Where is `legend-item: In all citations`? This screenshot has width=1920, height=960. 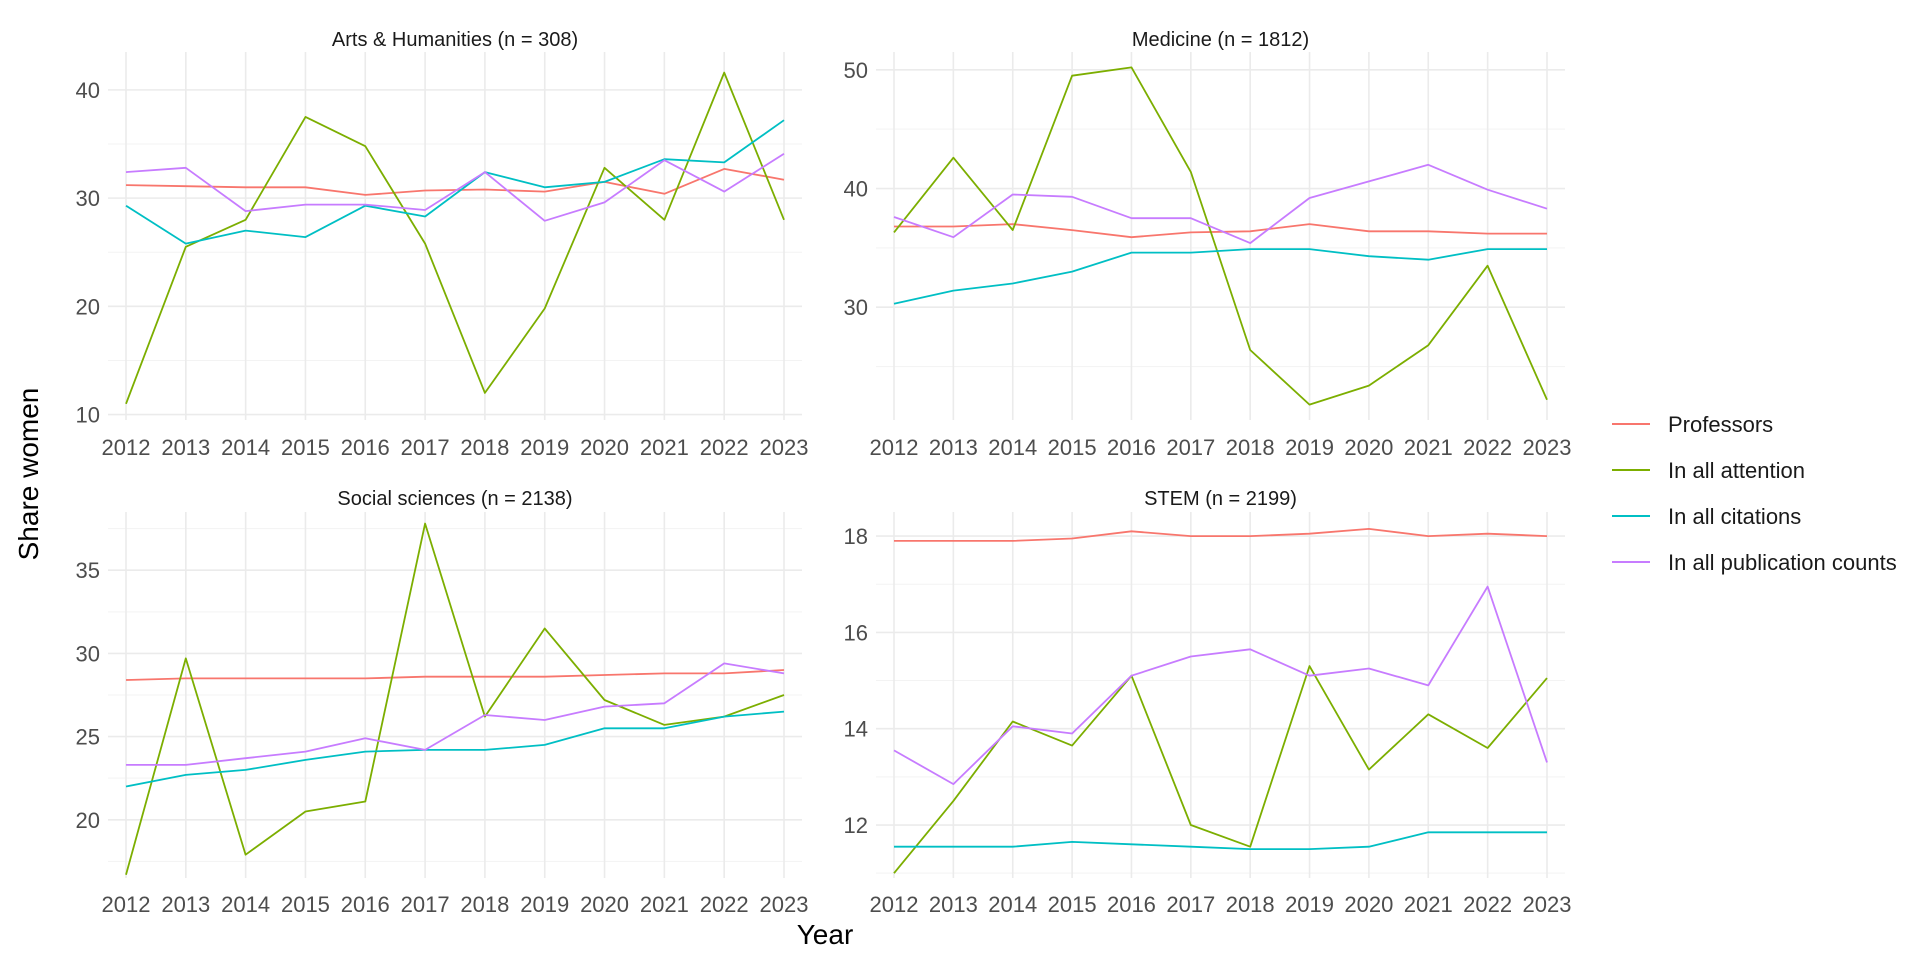 legend-item: In all citations is located at coordinates (1706, 516).